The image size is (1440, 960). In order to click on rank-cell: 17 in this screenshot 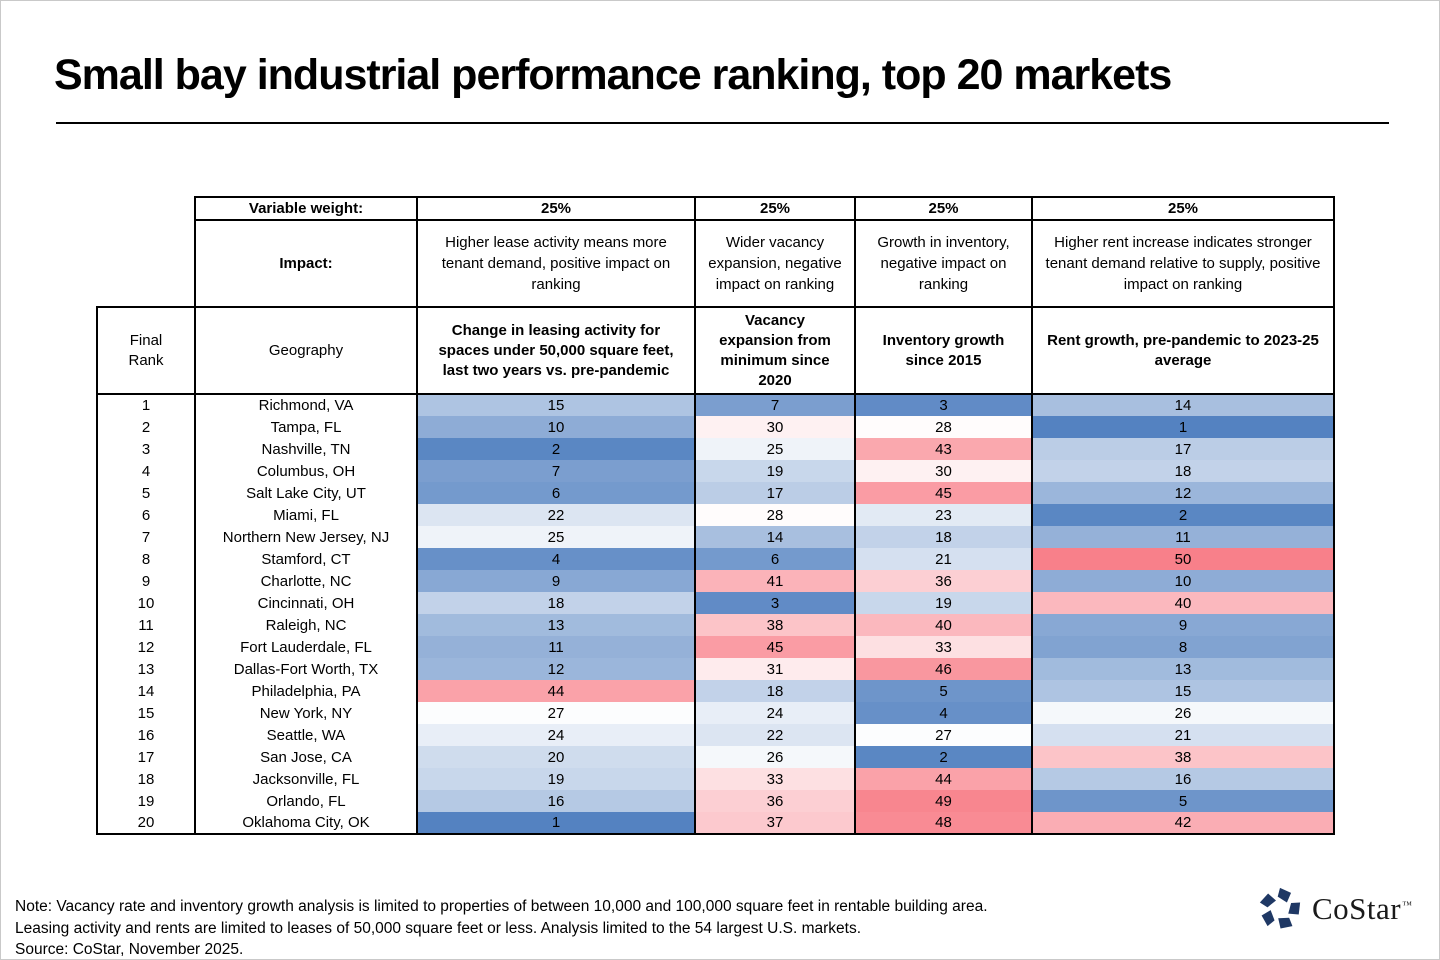, I will do `click(146, 757)`.